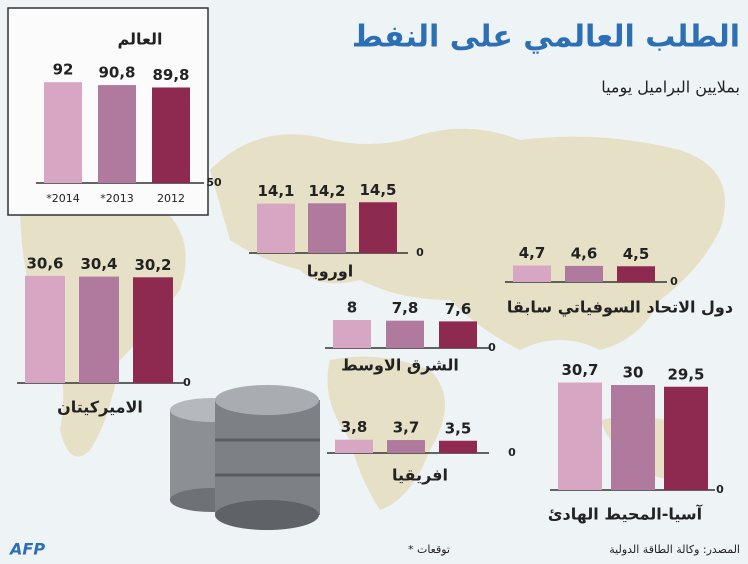  I want to click on value-label: 89,8, so click(170, 75).